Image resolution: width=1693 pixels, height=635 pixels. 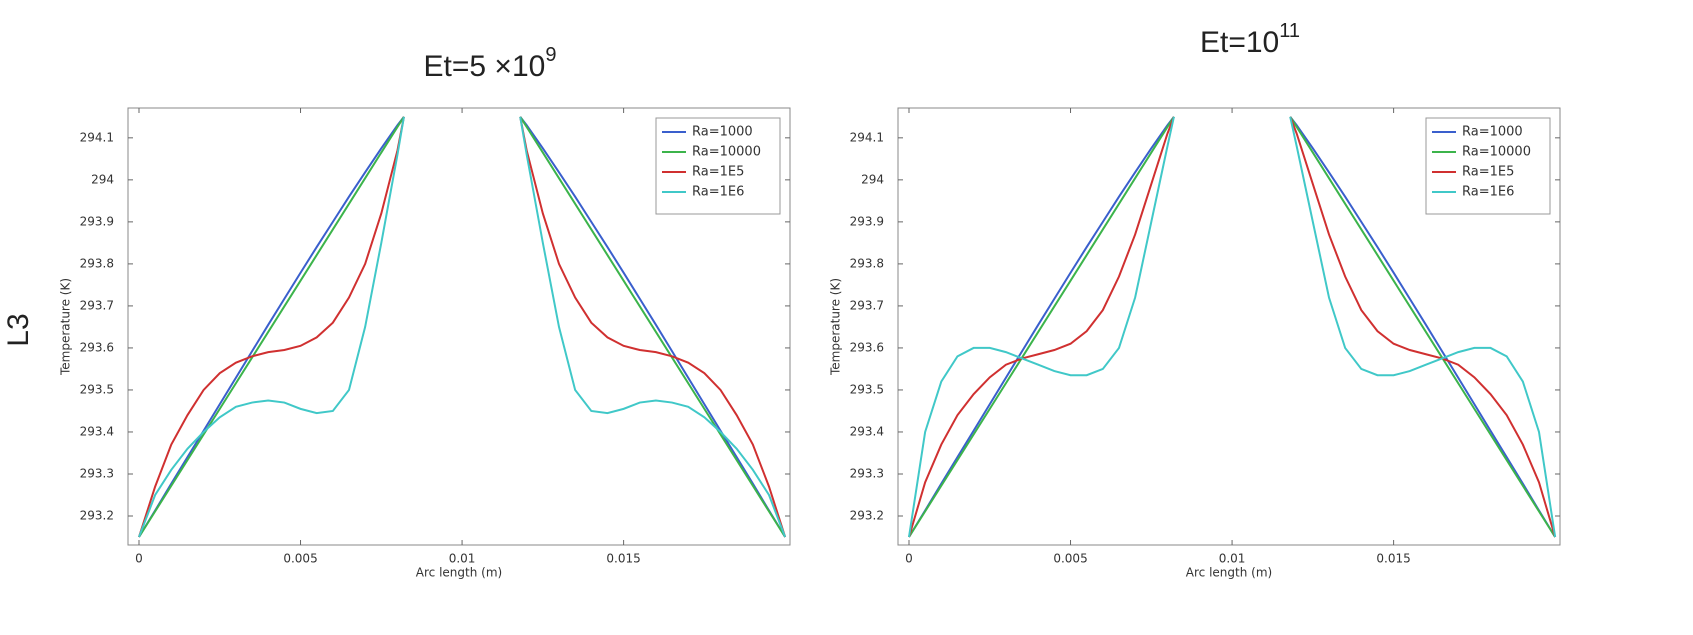 What do you see at coordinates (550, 55) in the screenshot?
I see `title-exponent: 9` at bounding box center [550, 55].